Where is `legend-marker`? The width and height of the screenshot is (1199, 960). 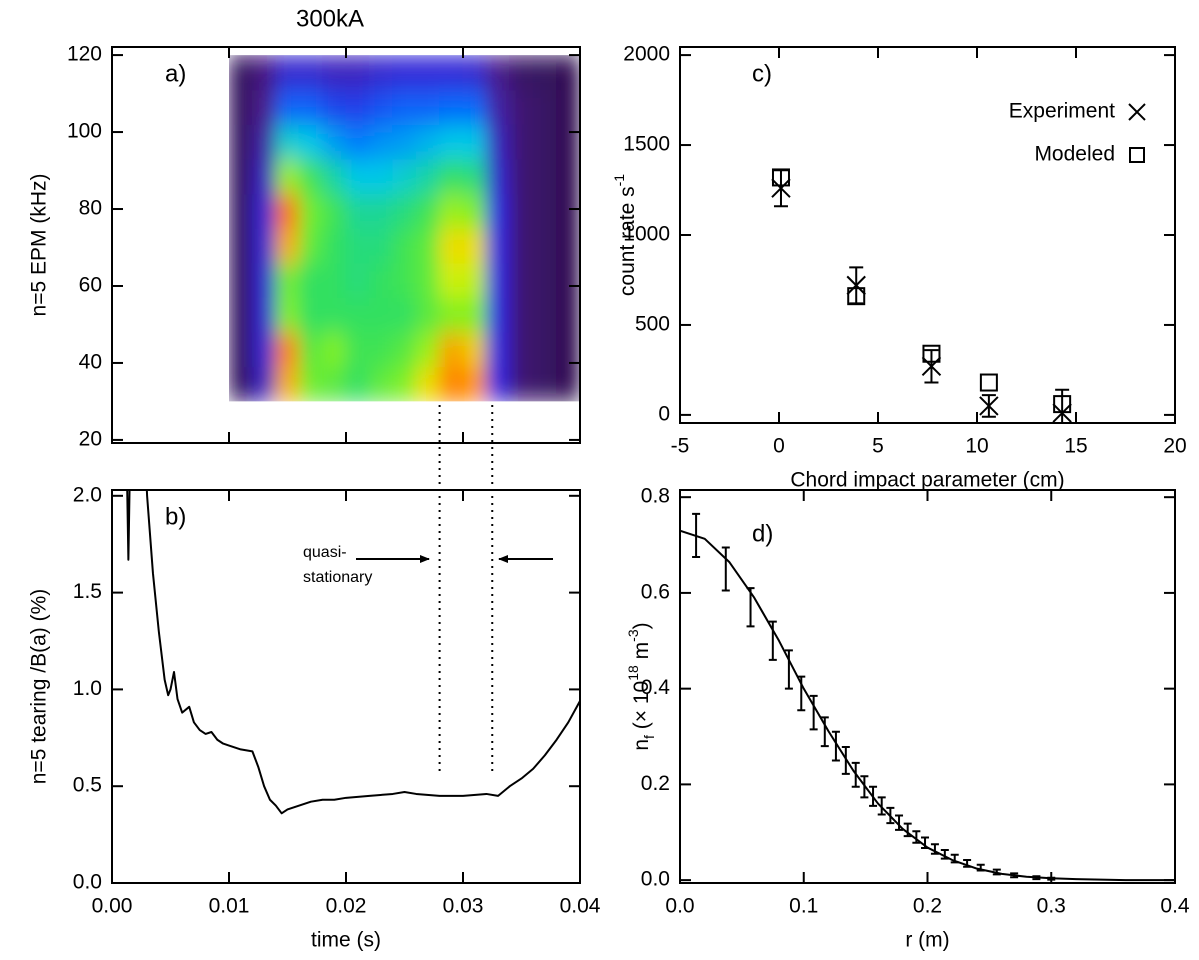
legend-marker is located at coordinates (1137, 155).